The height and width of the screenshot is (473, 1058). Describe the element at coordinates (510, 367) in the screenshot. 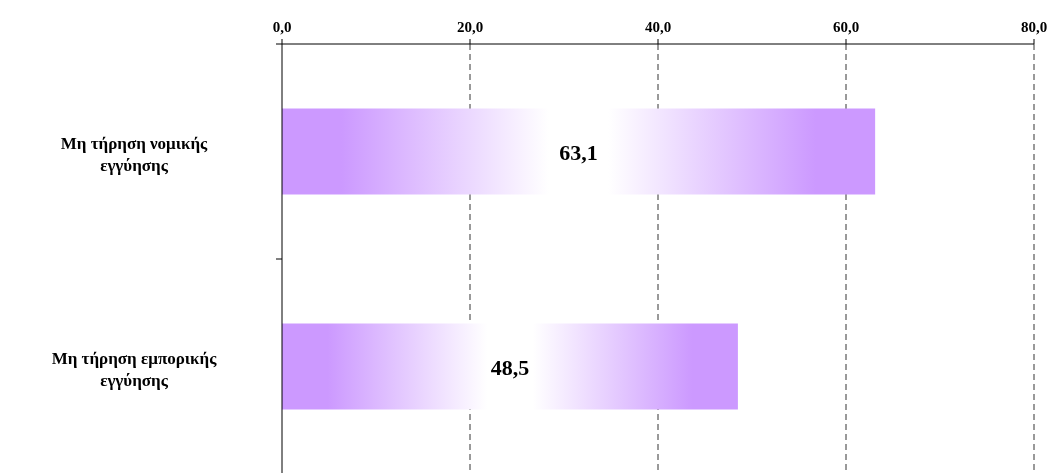

I see `data-label: 48,5` at that location.